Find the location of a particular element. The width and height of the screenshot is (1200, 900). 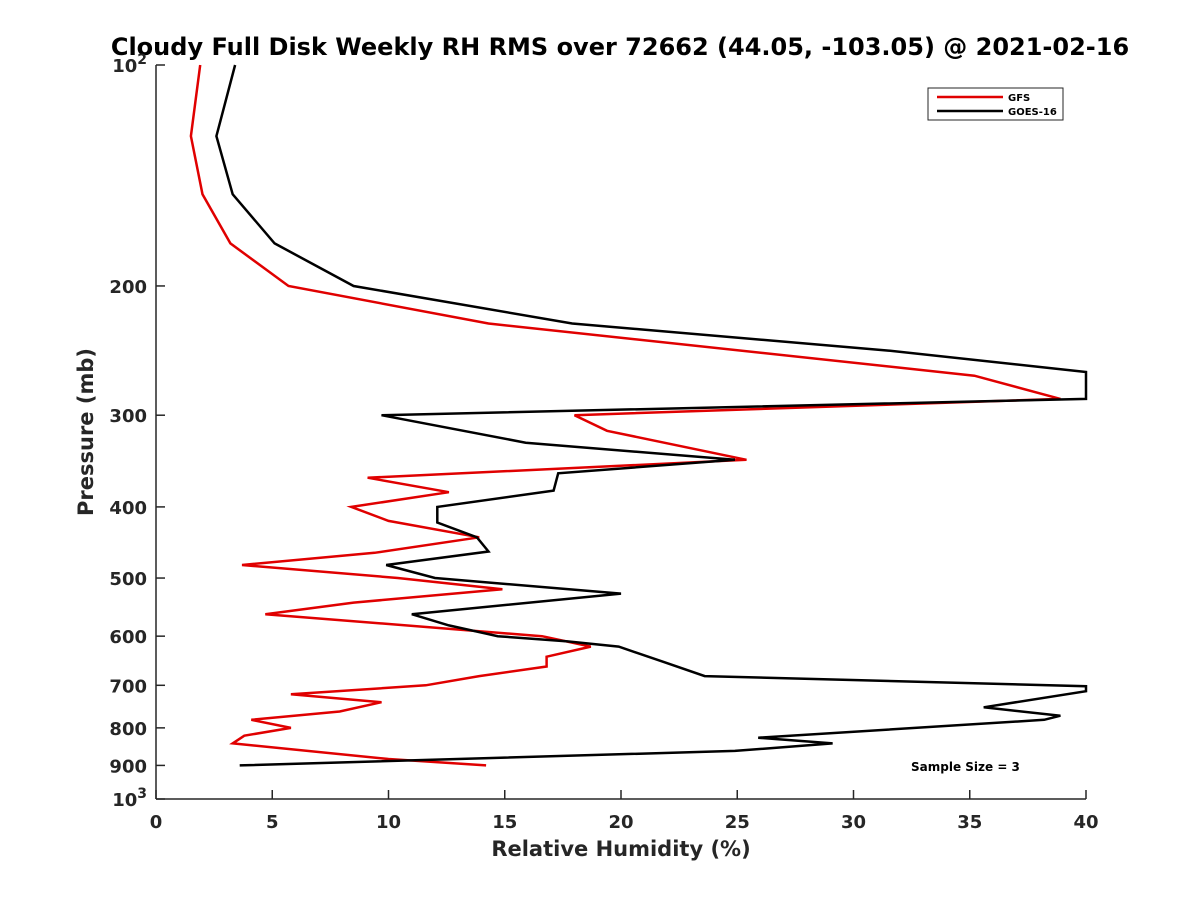

legend-box is located at coordinates (995, 104).